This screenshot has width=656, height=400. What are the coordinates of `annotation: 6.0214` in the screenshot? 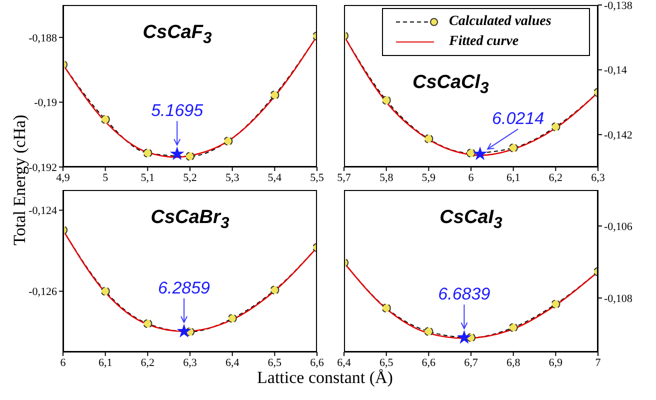 It's located at (518, 118).